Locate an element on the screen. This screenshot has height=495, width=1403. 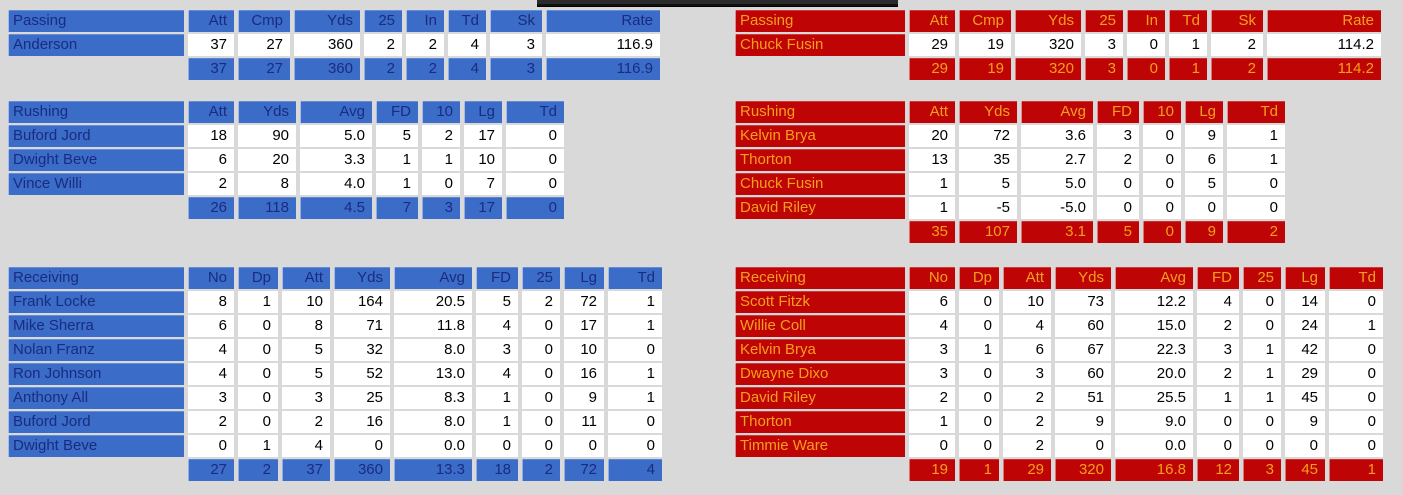
stat-value: 114.2 is located at coordinates (1324, 45).